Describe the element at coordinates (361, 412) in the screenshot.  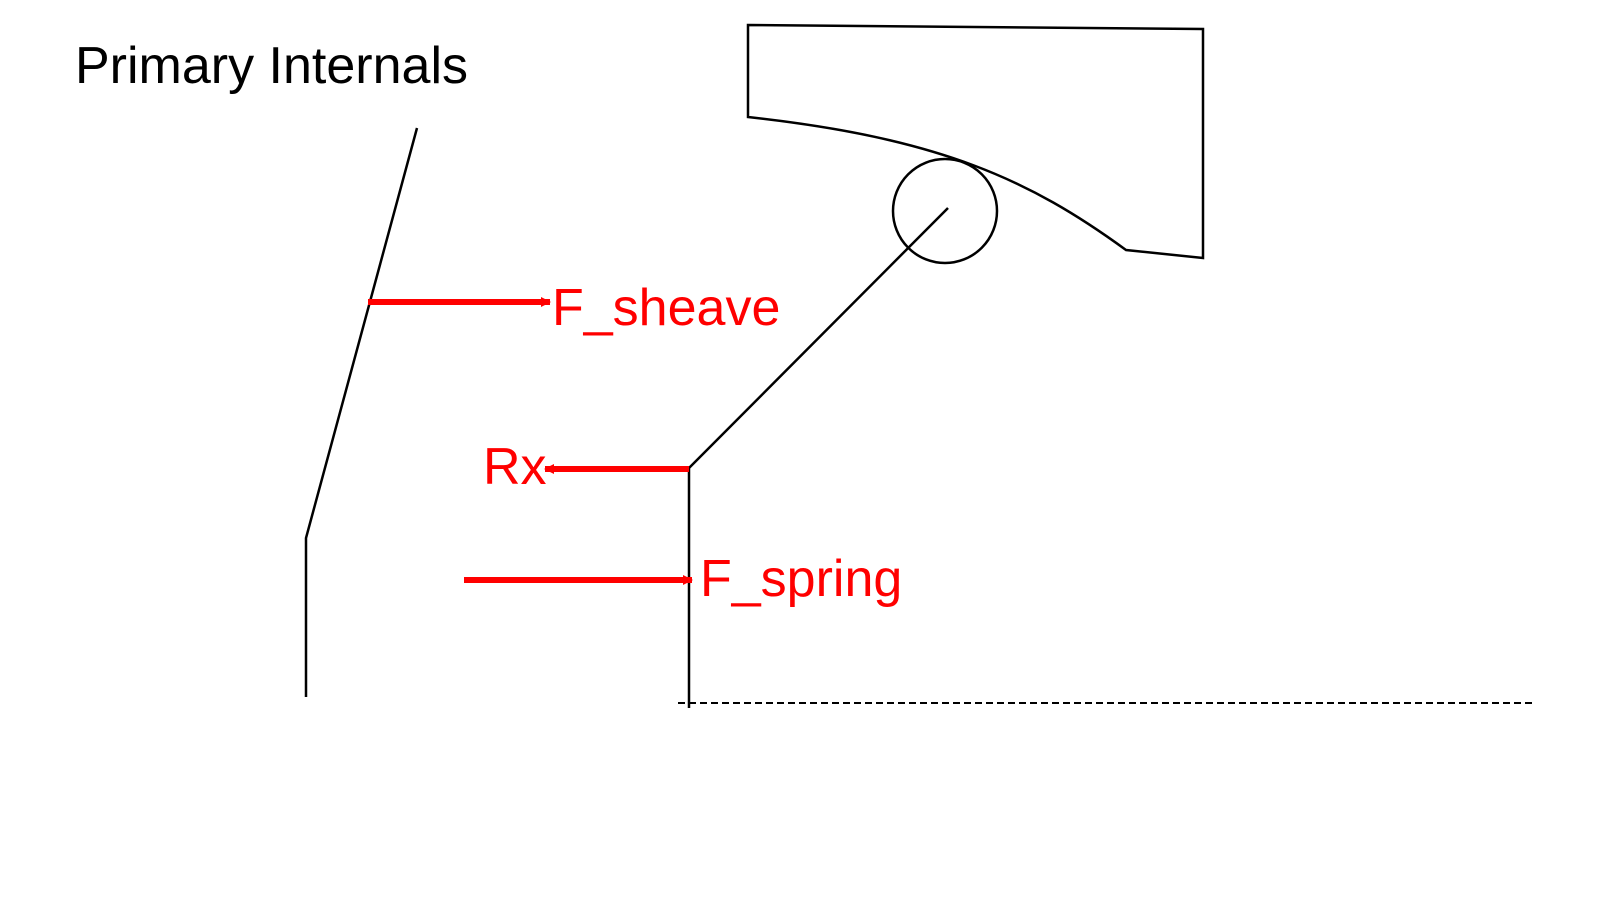
I see `sheave-flange-outline` at that location.